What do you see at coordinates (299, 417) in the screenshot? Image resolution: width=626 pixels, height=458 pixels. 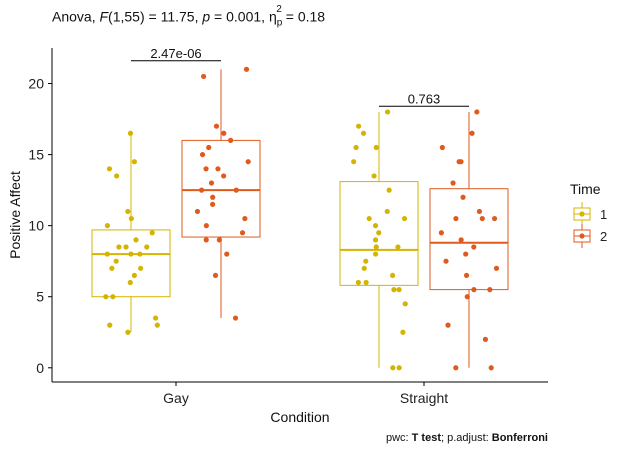 I see `x-axis-label: Condition` at bounding box center [299, 417].